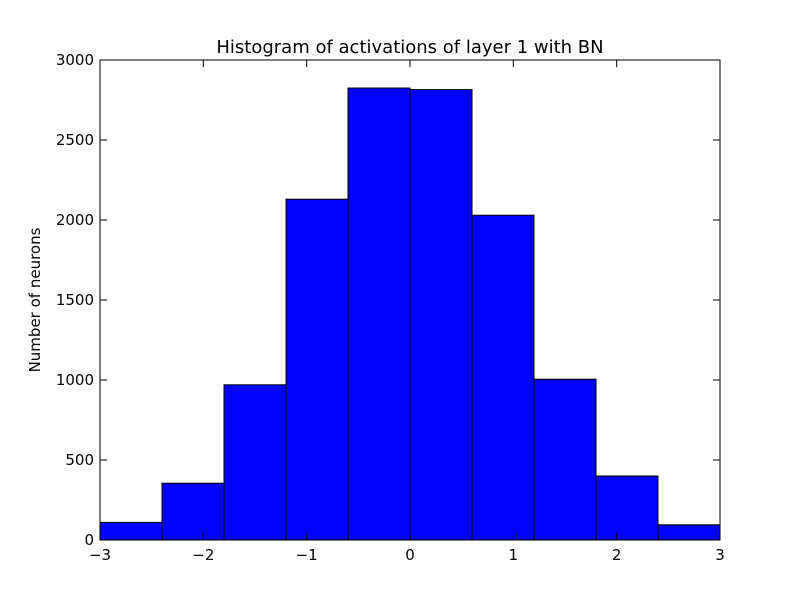 Image resolution: width=800 pixels, height=600 pixels. I want to click on x-tick-label: −2, so click(203, 555).